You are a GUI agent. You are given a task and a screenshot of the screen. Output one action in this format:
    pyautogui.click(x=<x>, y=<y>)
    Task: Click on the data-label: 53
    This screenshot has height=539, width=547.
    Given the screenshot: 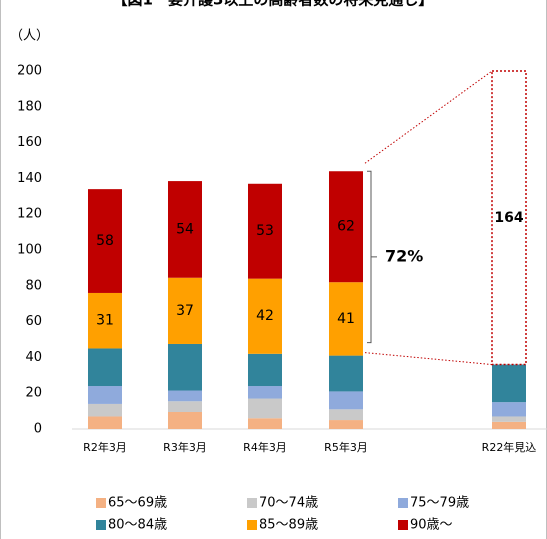 What is the action you would take?
    pyautogui.click(x=265, y=231)
    